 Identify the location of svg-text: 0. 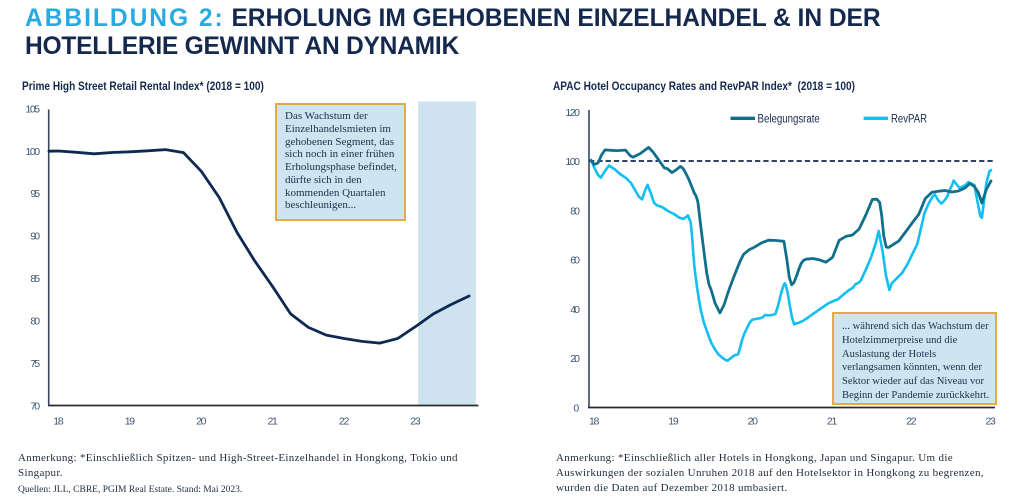
(576, 408).